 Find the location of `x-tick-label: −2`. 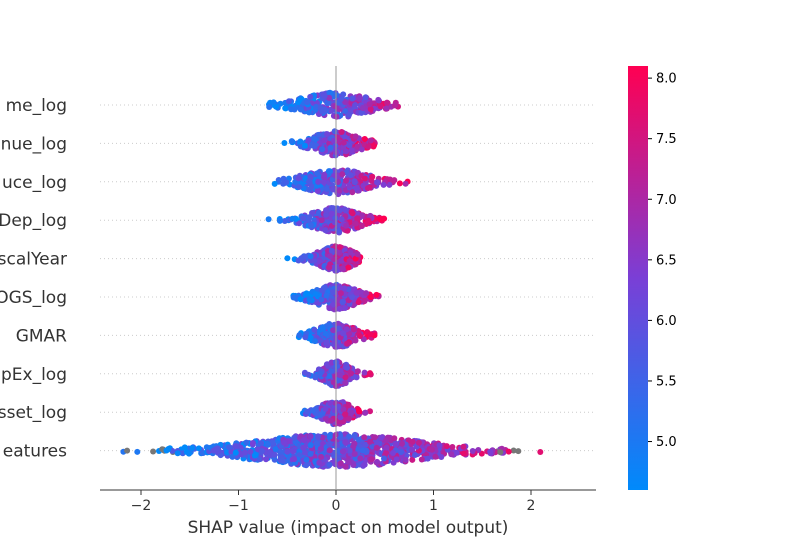

x-tick-label: −2 is located at coordinates (141, 506).